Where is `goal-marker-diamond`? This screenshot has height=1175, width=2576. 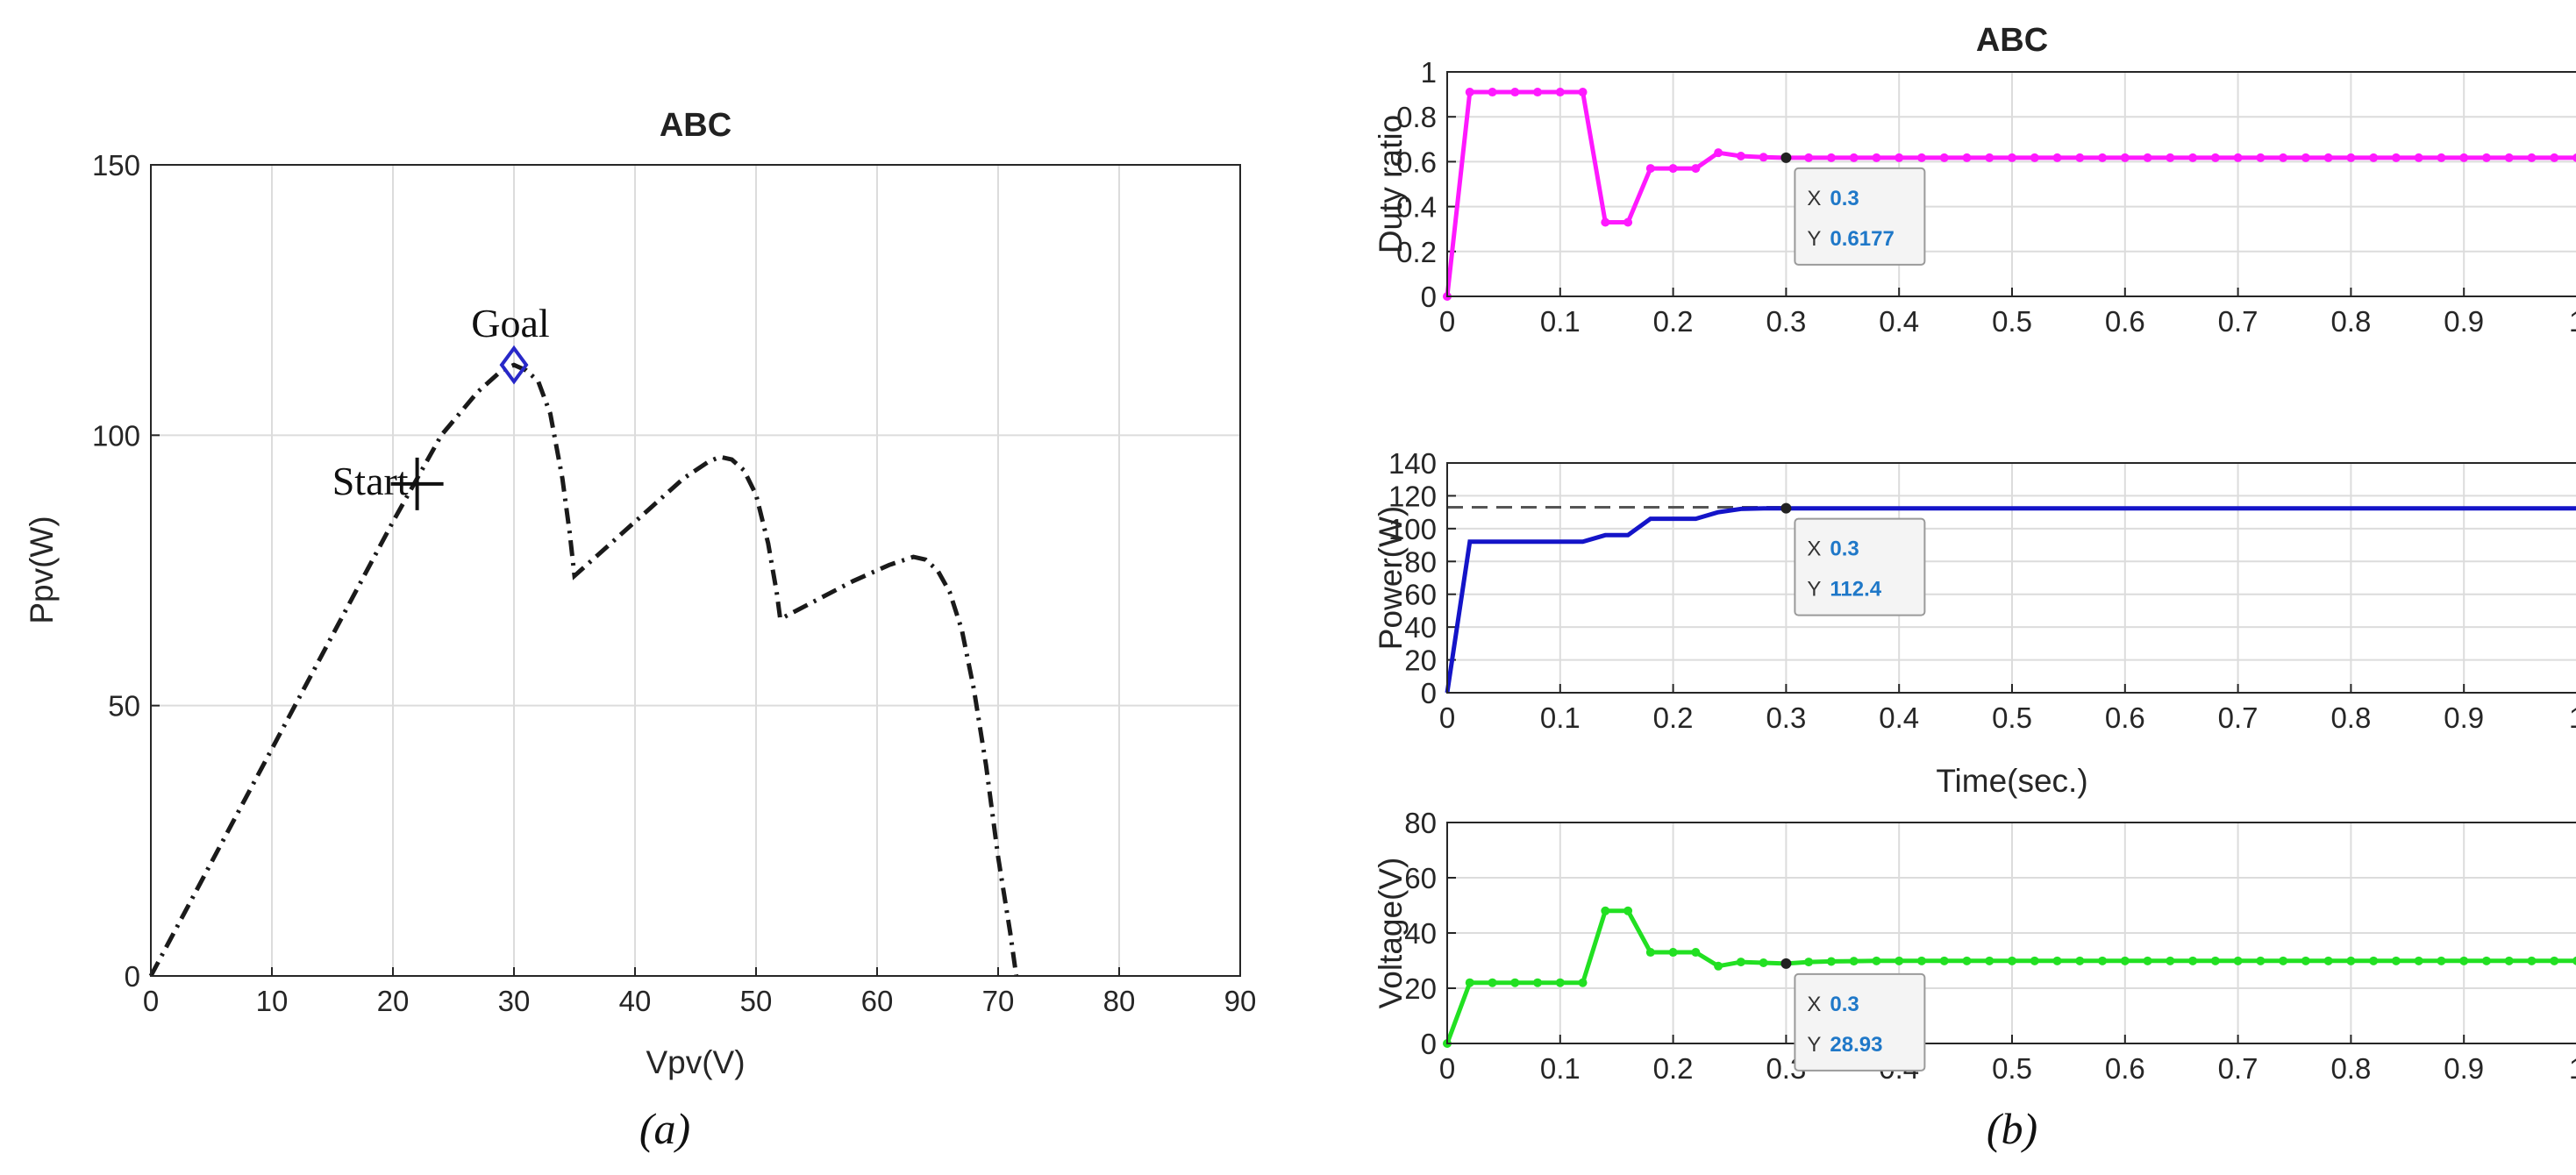
goal-marker-diamond is located at coordinates (514, 365).